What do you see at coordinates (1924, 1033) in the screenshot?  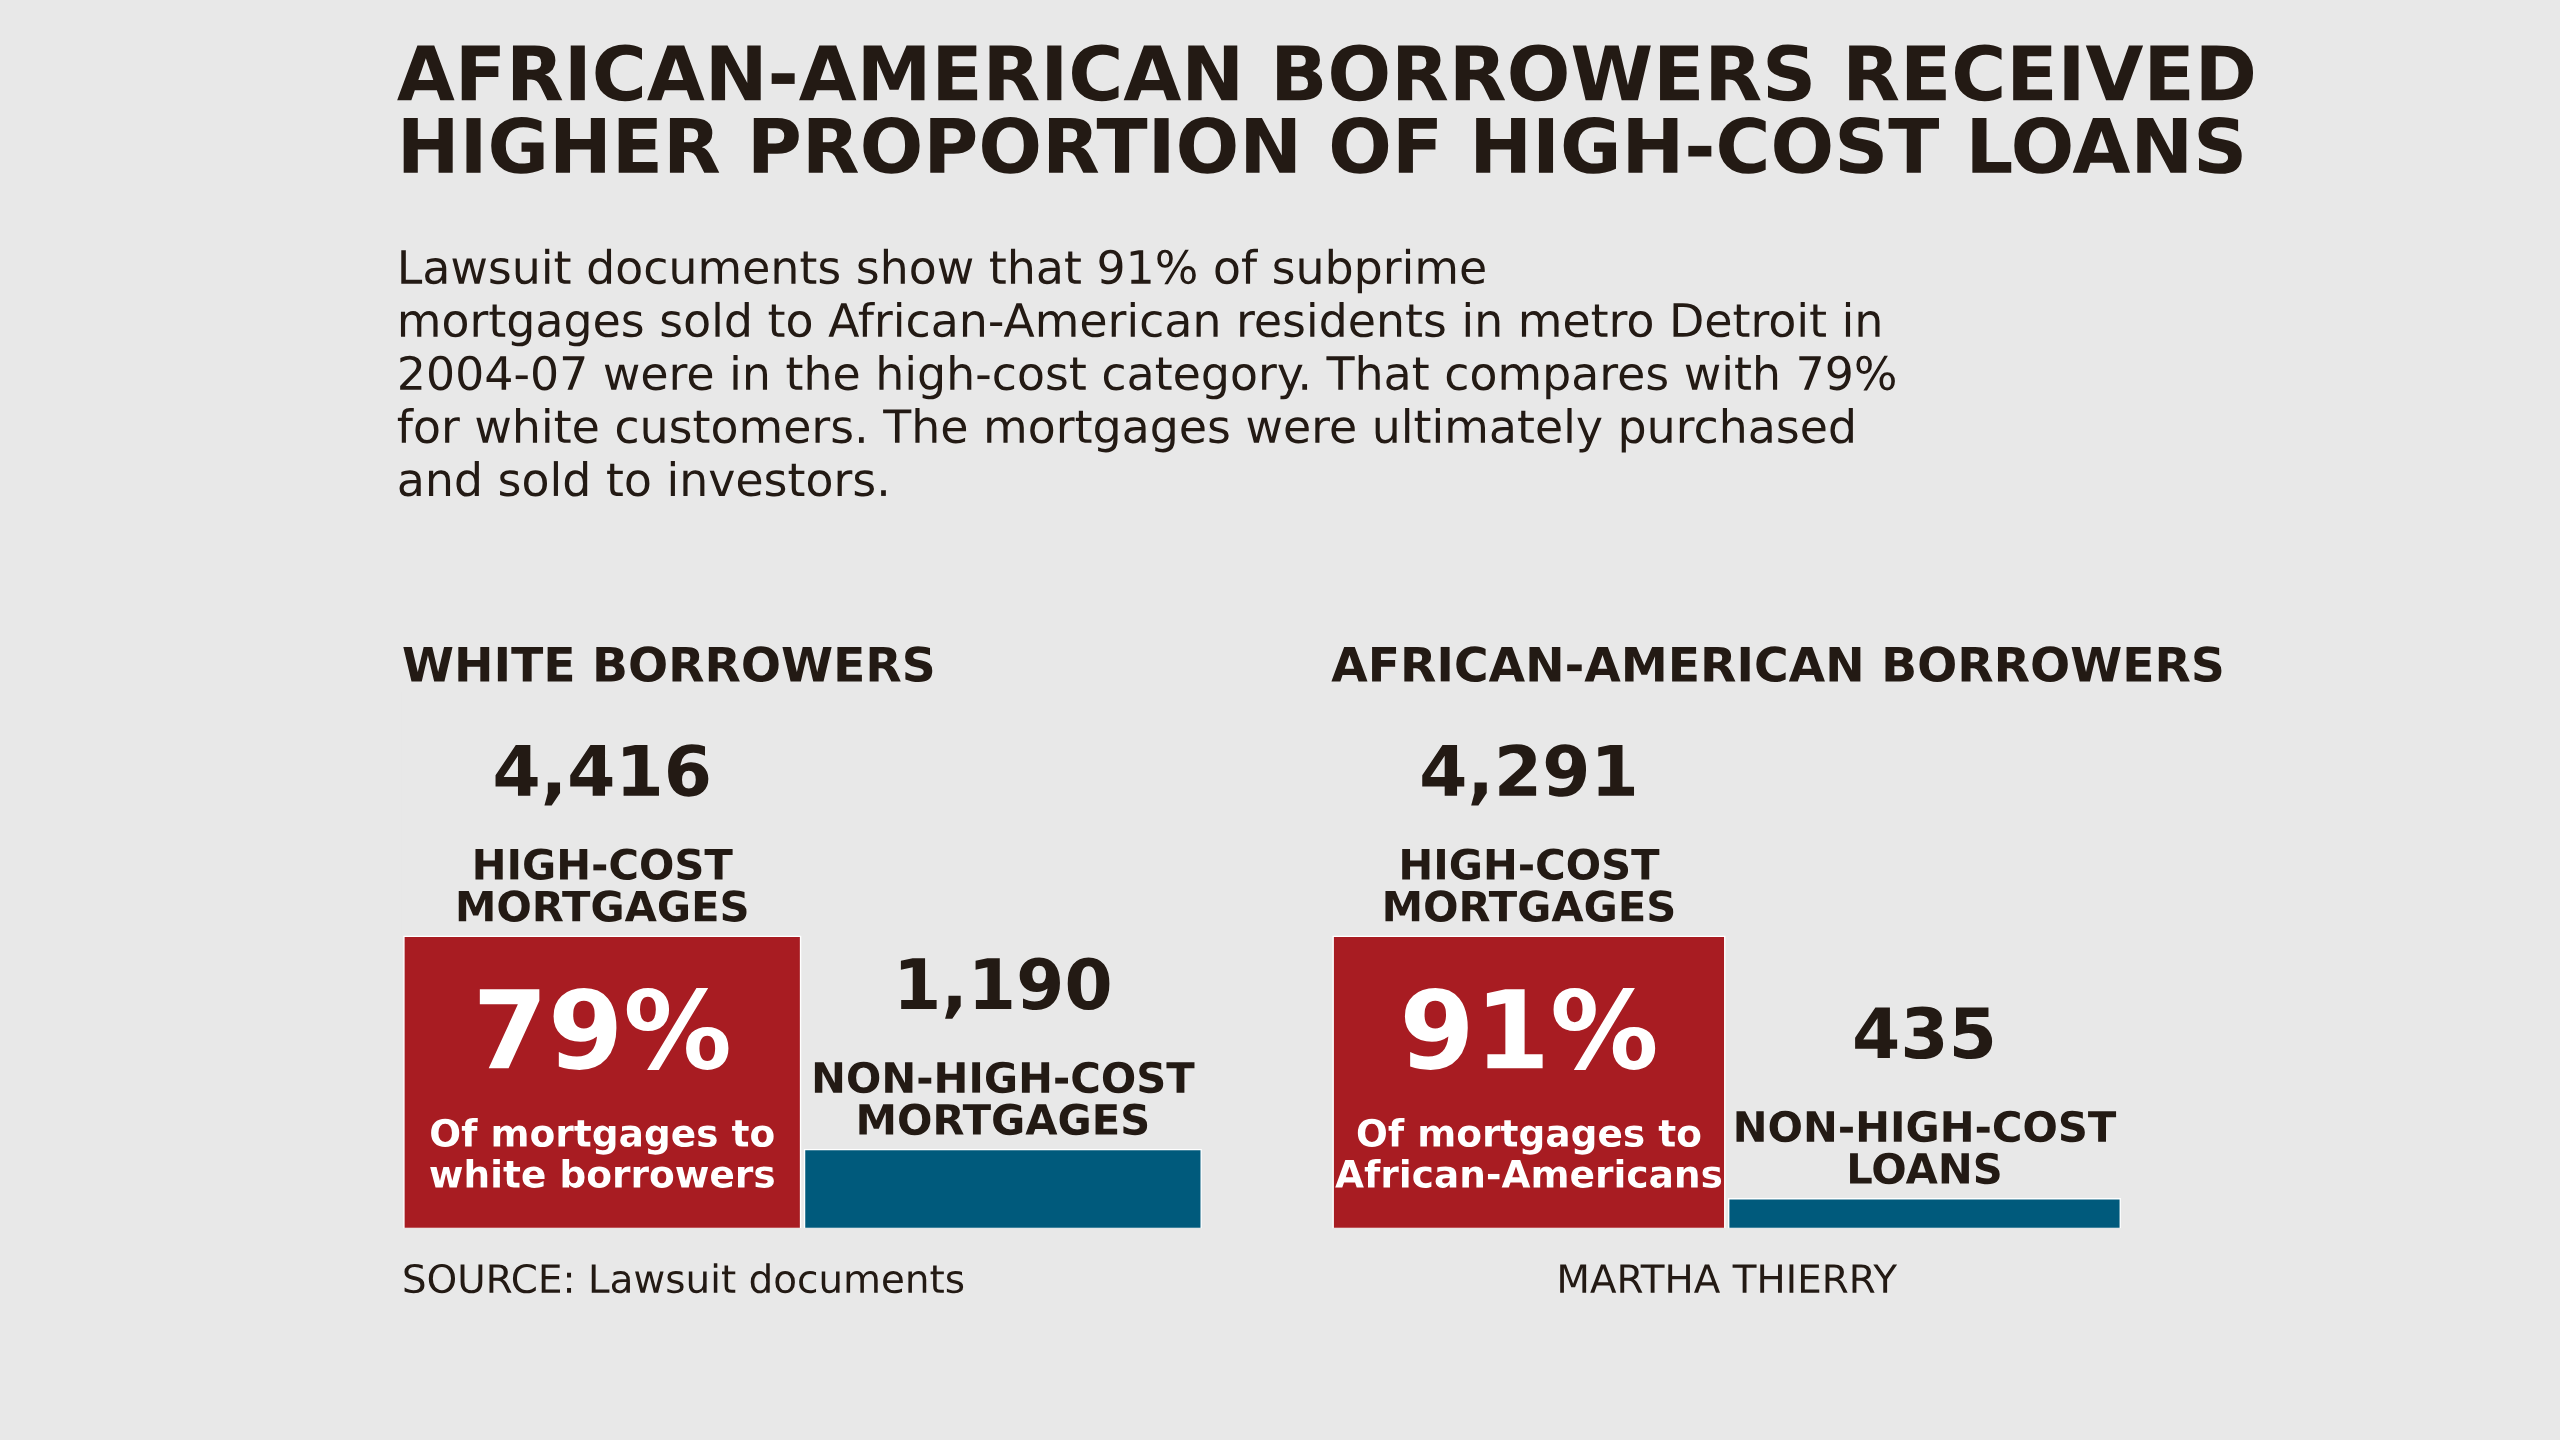 I see `data-label: 435` at bounding box center [1924, 1033].